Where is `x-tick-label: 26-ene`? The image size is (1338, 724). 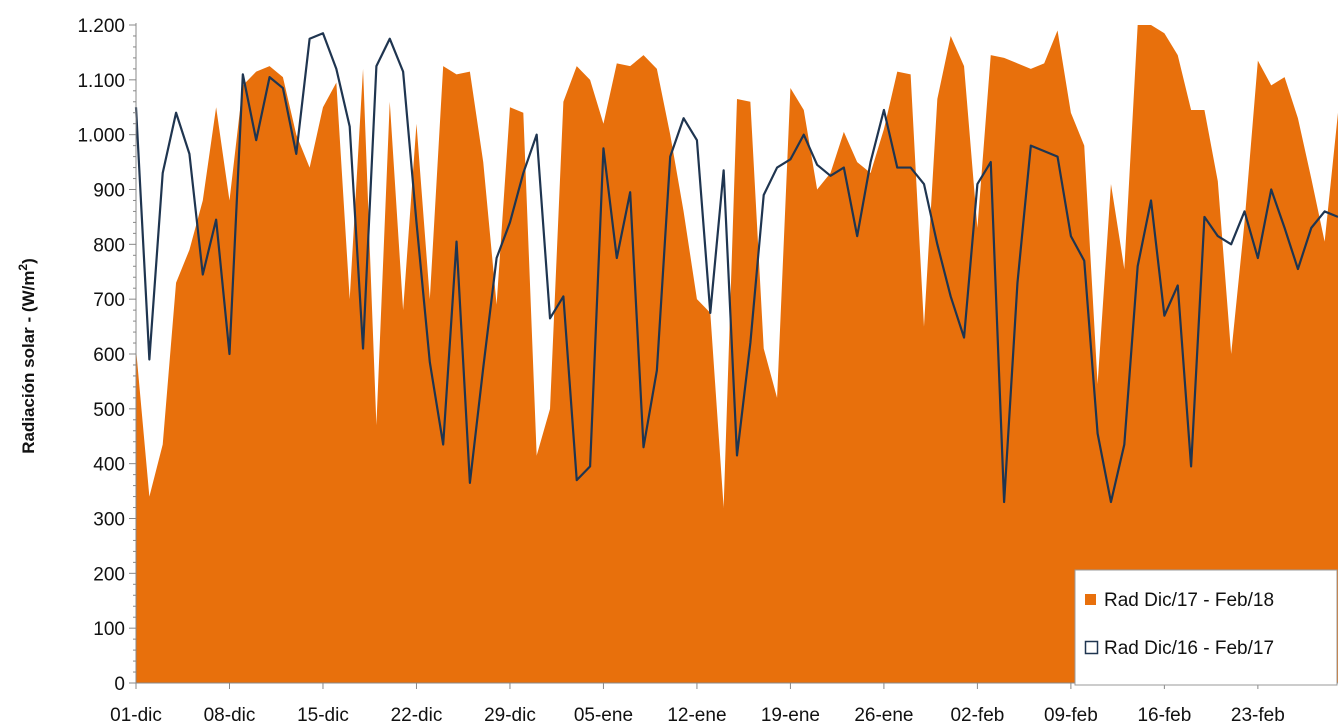
x-tick-label: 26-ene is located at coordinates (883, 714).